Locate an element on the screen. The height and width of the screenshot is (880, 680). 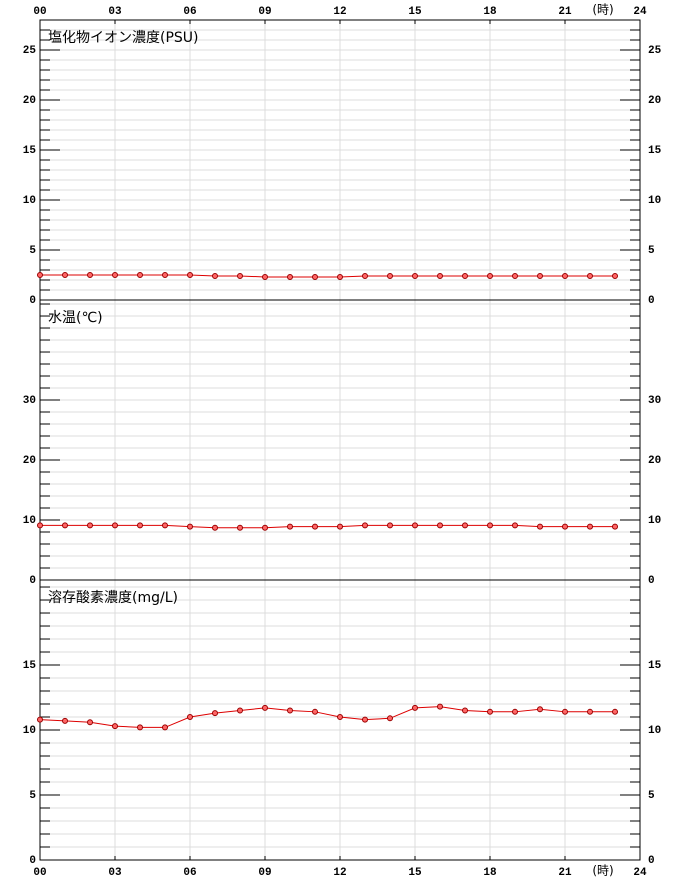
chart-title: 溶存酸素濃度(mg/L) is located at coordinates (113, 598).